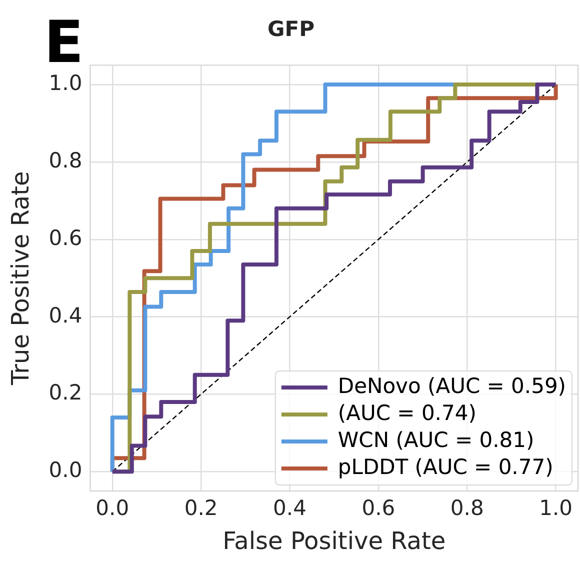  What do you see at coordinates (65, 315) in the screenshot?
I see `y-tick-label: 0.4` at bounding box center [65, 315].